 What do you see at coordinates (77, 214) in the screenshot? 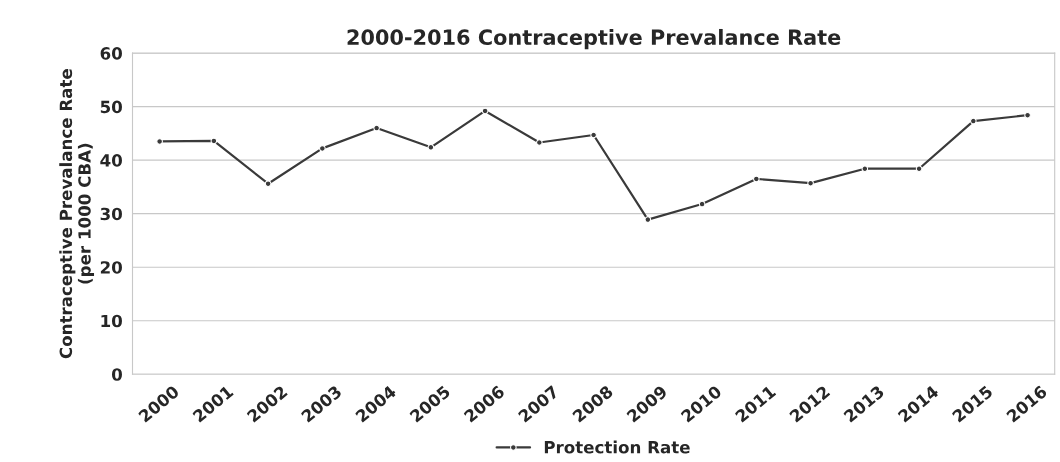
I see `y-axis-title: Contraceptive Prevalance Rate (per 1000 CBA)` at bounding box center [77, 214].